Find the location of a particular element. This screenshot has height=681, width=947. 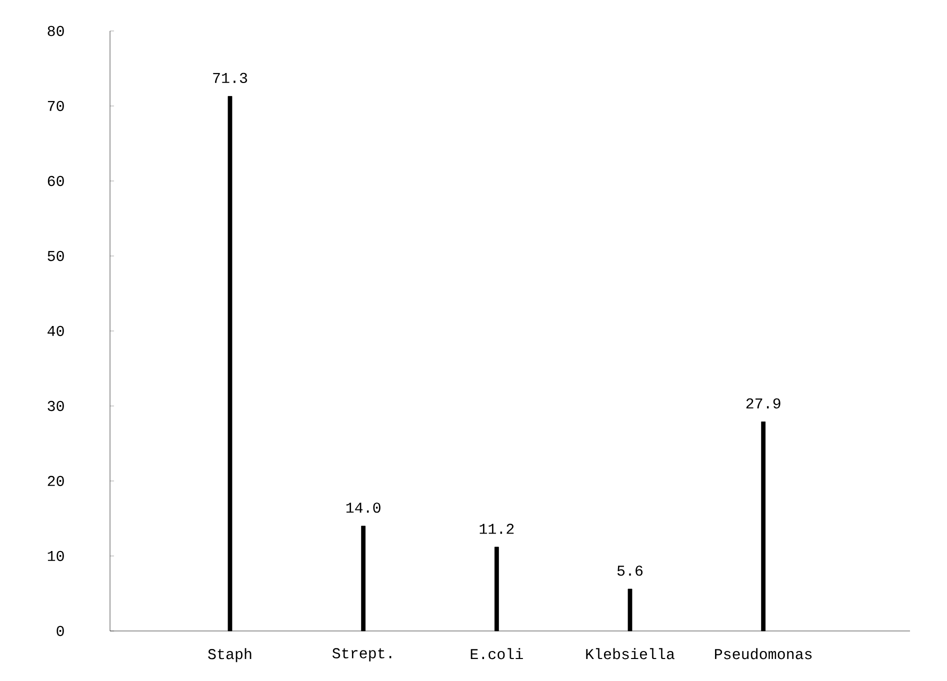

y-tick-label: 80 is located at coordinates (56, 31).